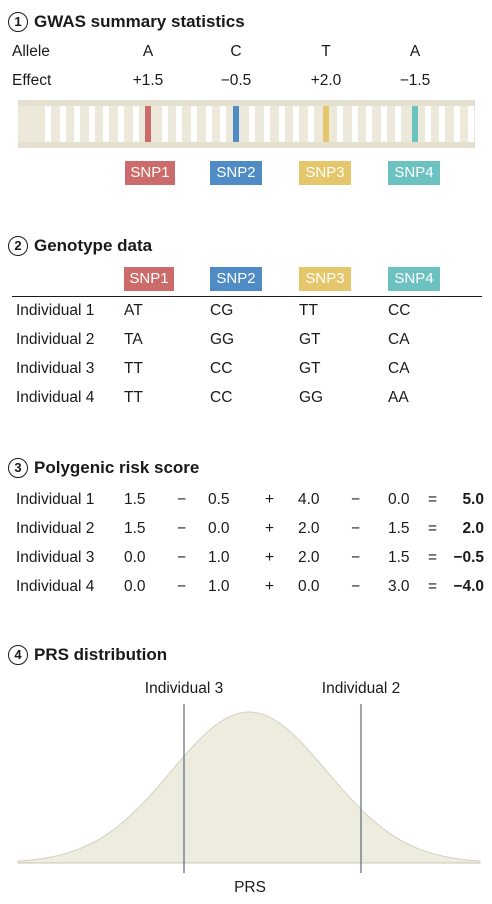  I want to click on prs-term: 3.0, so click(399, 586).